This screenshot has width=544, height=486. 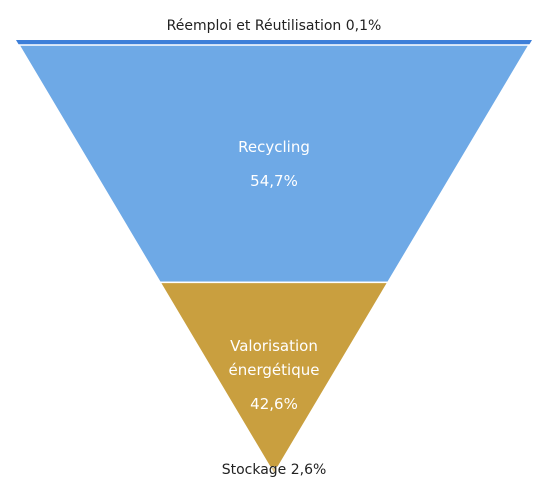 What do you see at coordinates (274, 180) in the screenshot?
I see `value-label: 54,7%` at bounding box center [274, 180].